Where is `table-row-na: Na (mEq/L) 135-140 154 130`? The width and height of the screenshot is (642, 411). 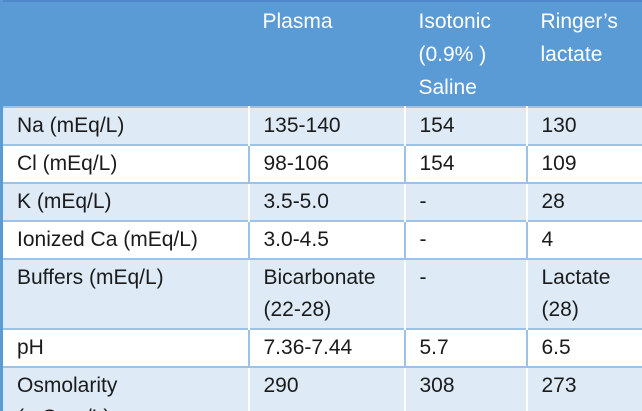 table-row-na: Na (mEq/L) 135-140 154 130 is located at coordinates (321, 125).